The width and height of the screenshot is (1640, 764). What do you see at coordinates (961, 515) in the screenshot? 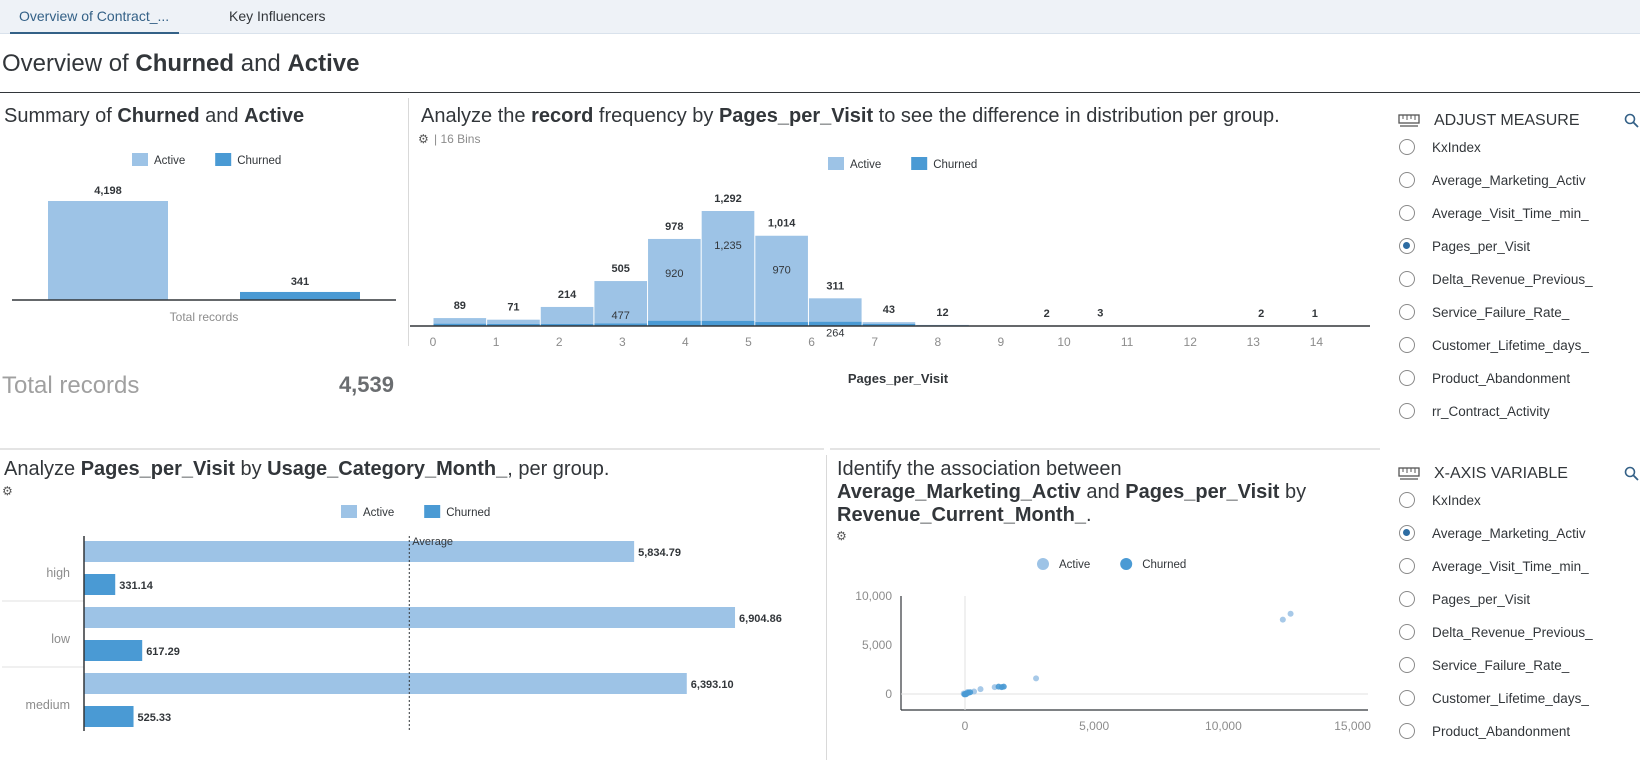
I see `scatter-title-bold3: Revenue_Current_Month_` at bounding box center [961, 515].